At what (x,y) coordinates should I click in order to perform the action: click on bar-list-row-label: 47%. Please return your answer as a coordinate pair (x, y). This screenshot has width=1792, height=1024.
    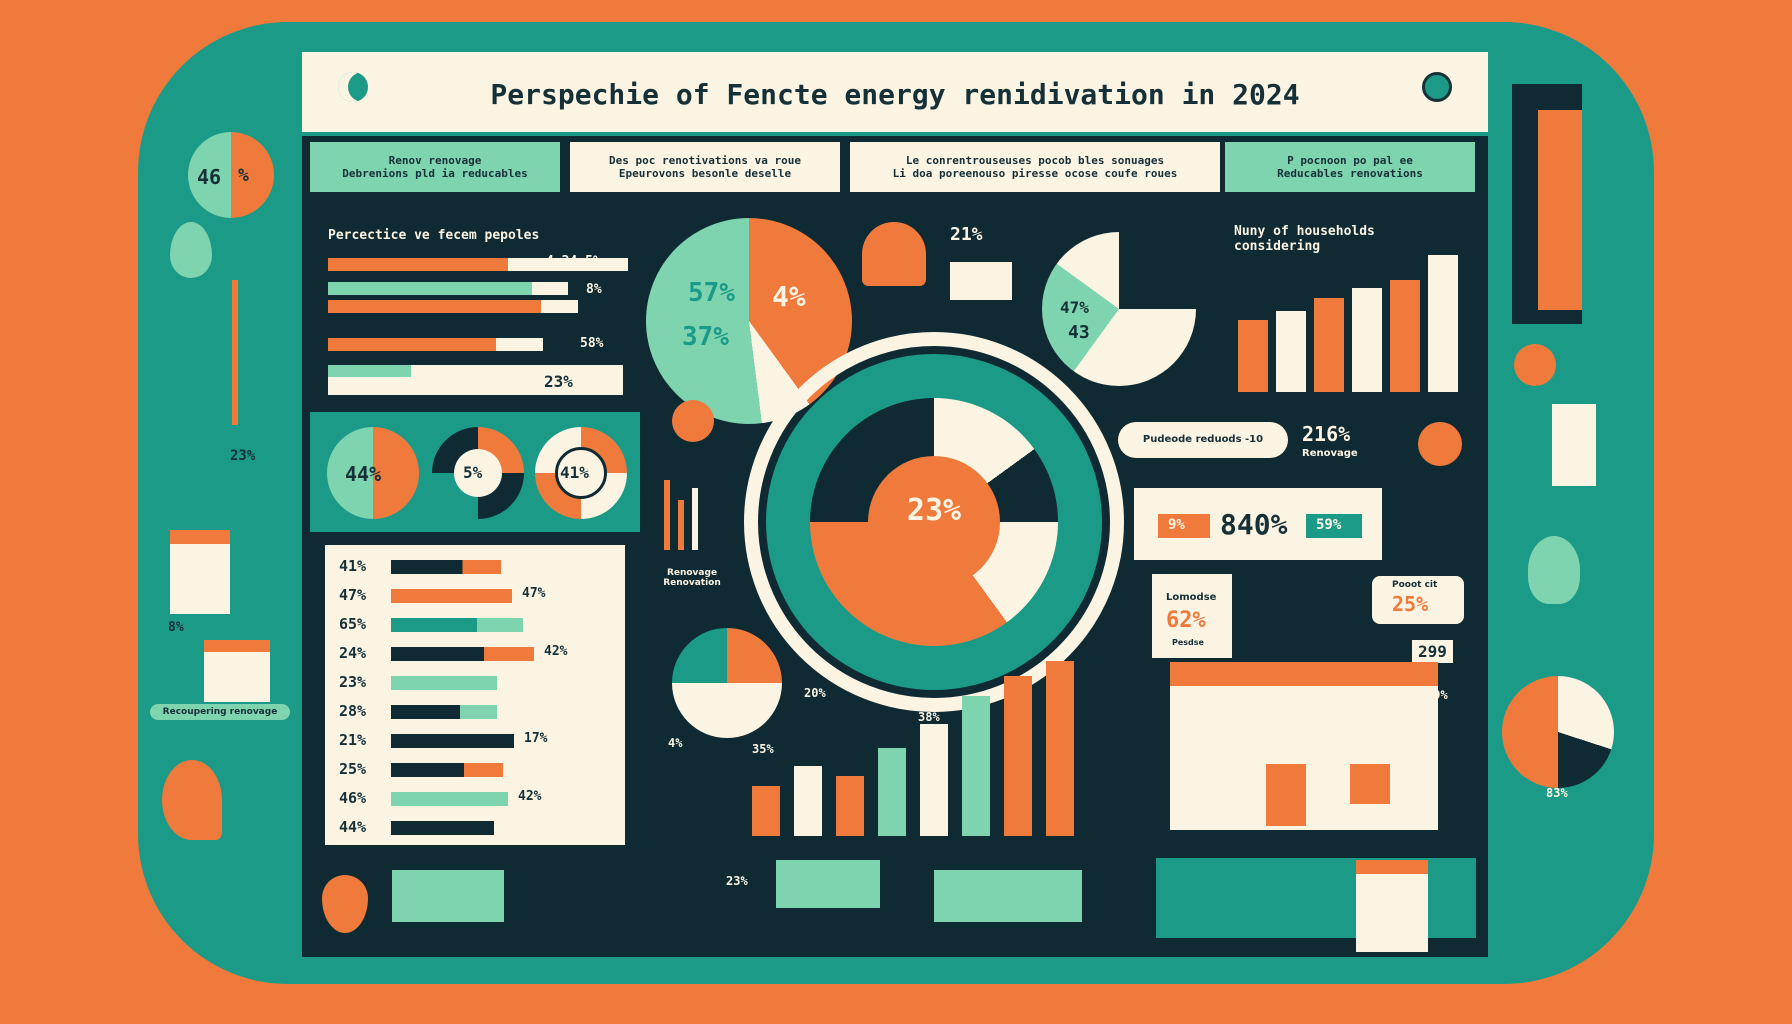
    Looking at the image, I should click on (353, 595).